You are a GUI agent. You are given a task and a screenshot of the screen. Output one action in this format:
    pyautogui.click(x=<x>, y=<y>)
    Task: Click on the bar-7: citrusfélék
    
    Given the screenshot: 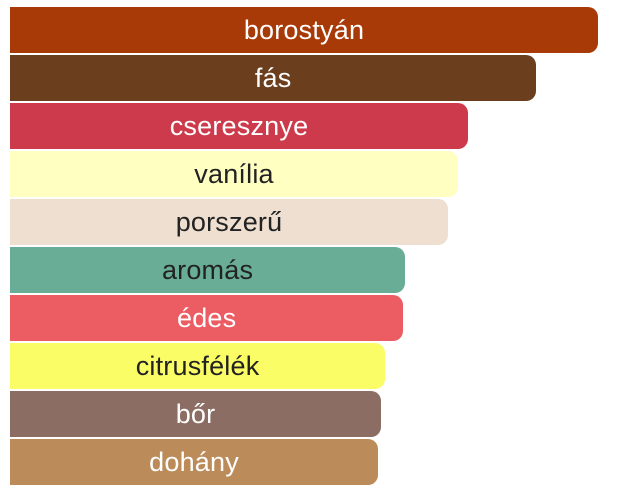 What is the action you would take?
    pyautogui.click(x=198, y=366)
    